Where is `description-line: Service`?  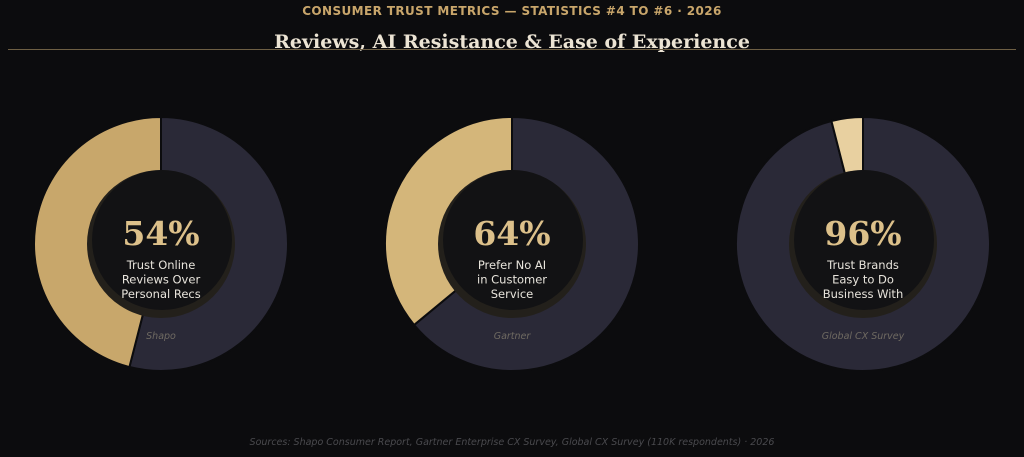
description-line: Service is located at coordinates (512, 294).